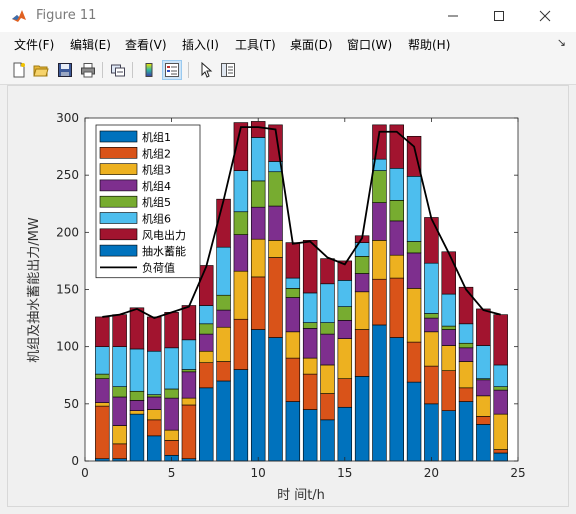 The height and width of the screenshot is (514, 576). Describe the element at coordinates (34, 290) in the screenshot. I see `y-axis-label: 机组及抽水蓄能出力/MW` at that location.